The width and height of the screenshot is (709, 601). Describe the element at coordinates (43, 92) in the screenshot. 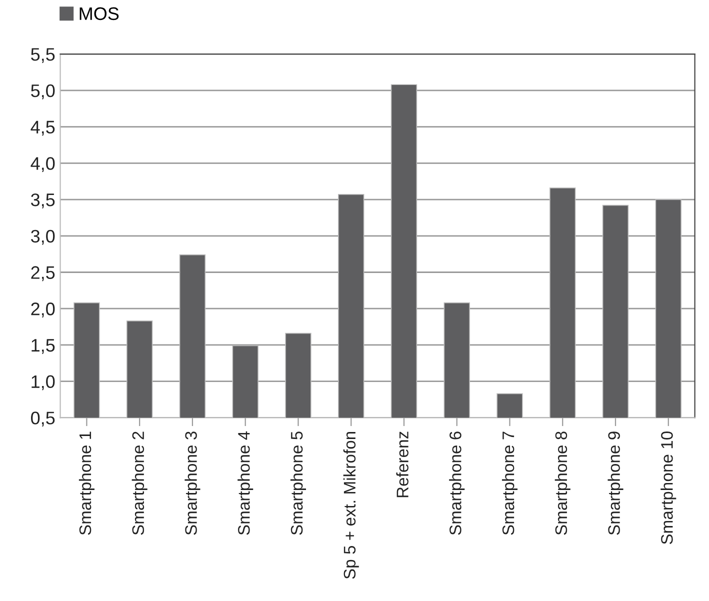

I see `y-tick-label: 5,0` at that location.